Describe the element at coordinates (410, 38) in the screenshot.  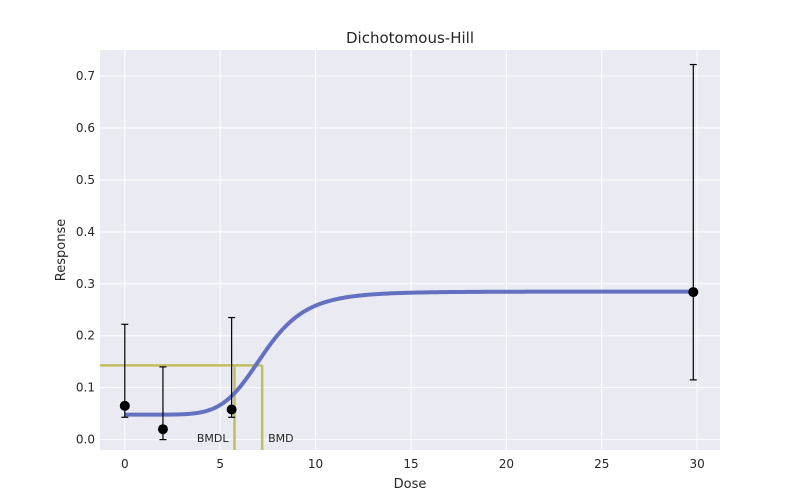
I see `chart-title: Dichotomous-Hill` at that location.